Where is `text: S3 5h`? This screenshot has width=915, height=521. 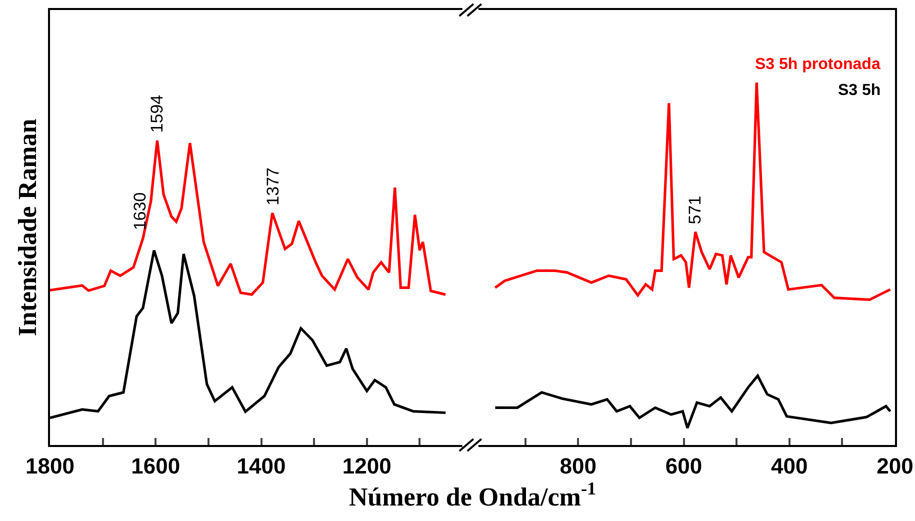 text: S3 5h is located at coordinates (859, 90).